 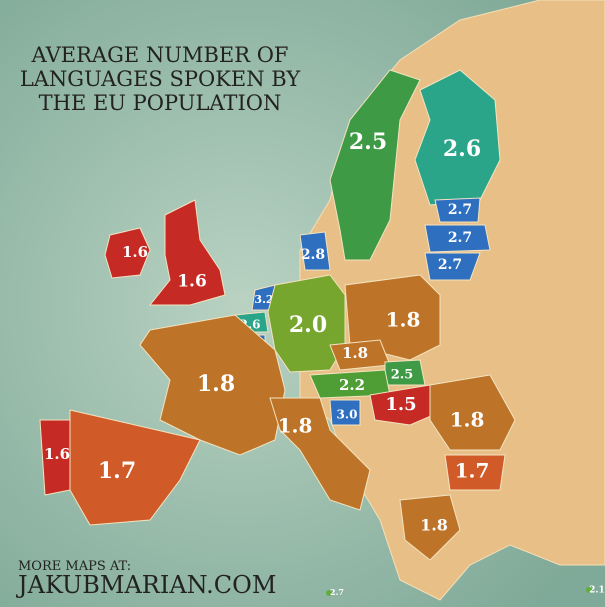 I want to click on value-label: 3.0, so click(x=347, y=415).